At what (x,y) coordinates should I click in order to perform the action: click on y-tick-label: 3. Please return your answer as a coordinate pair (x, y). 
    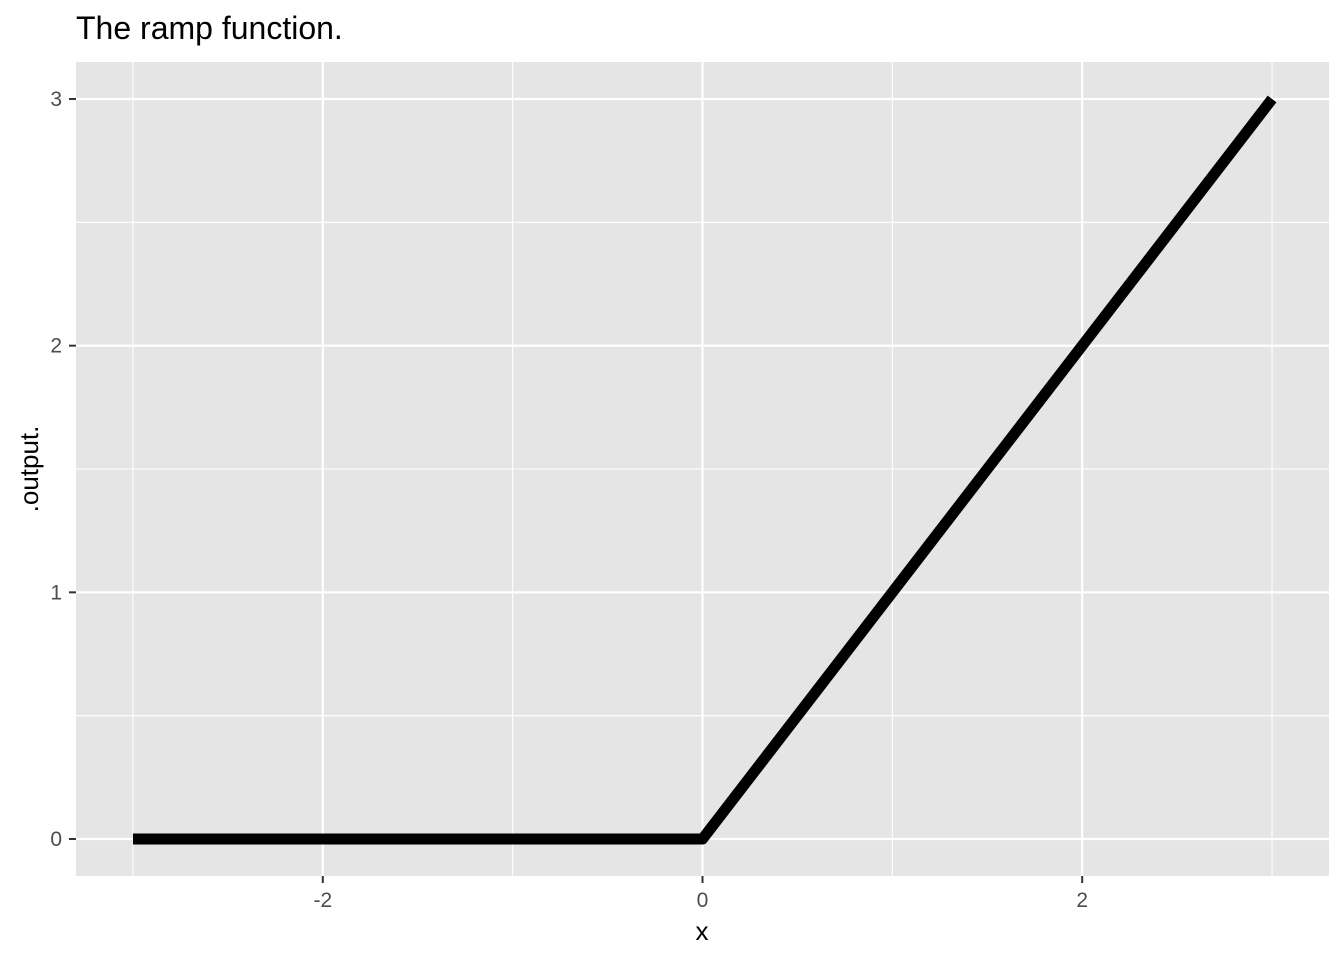
    Looking at the image, I should click on (56, 99).